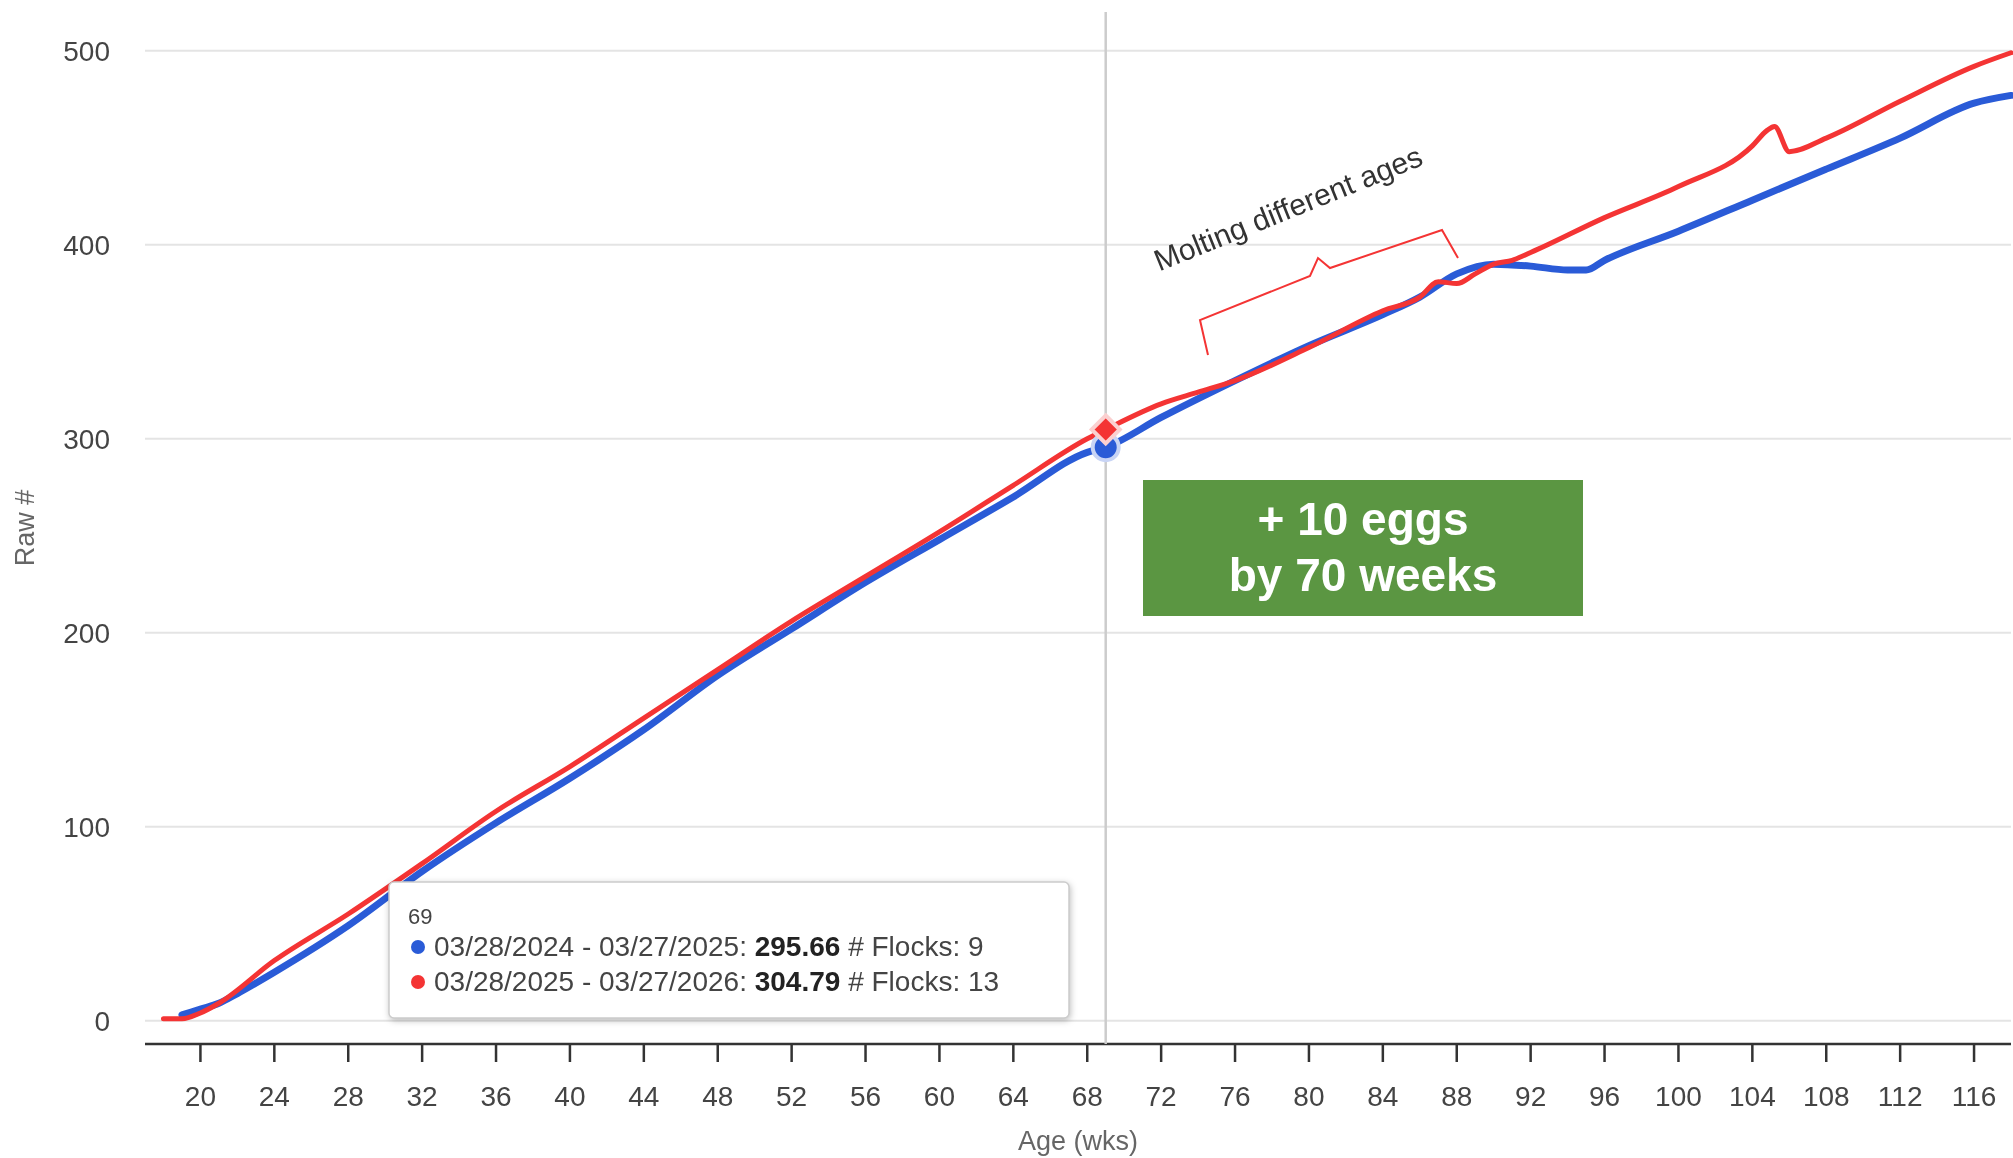 This screenshot has height=1158, width=2013. I want to click on x-tick-label: 100, so click(1678, 1096).